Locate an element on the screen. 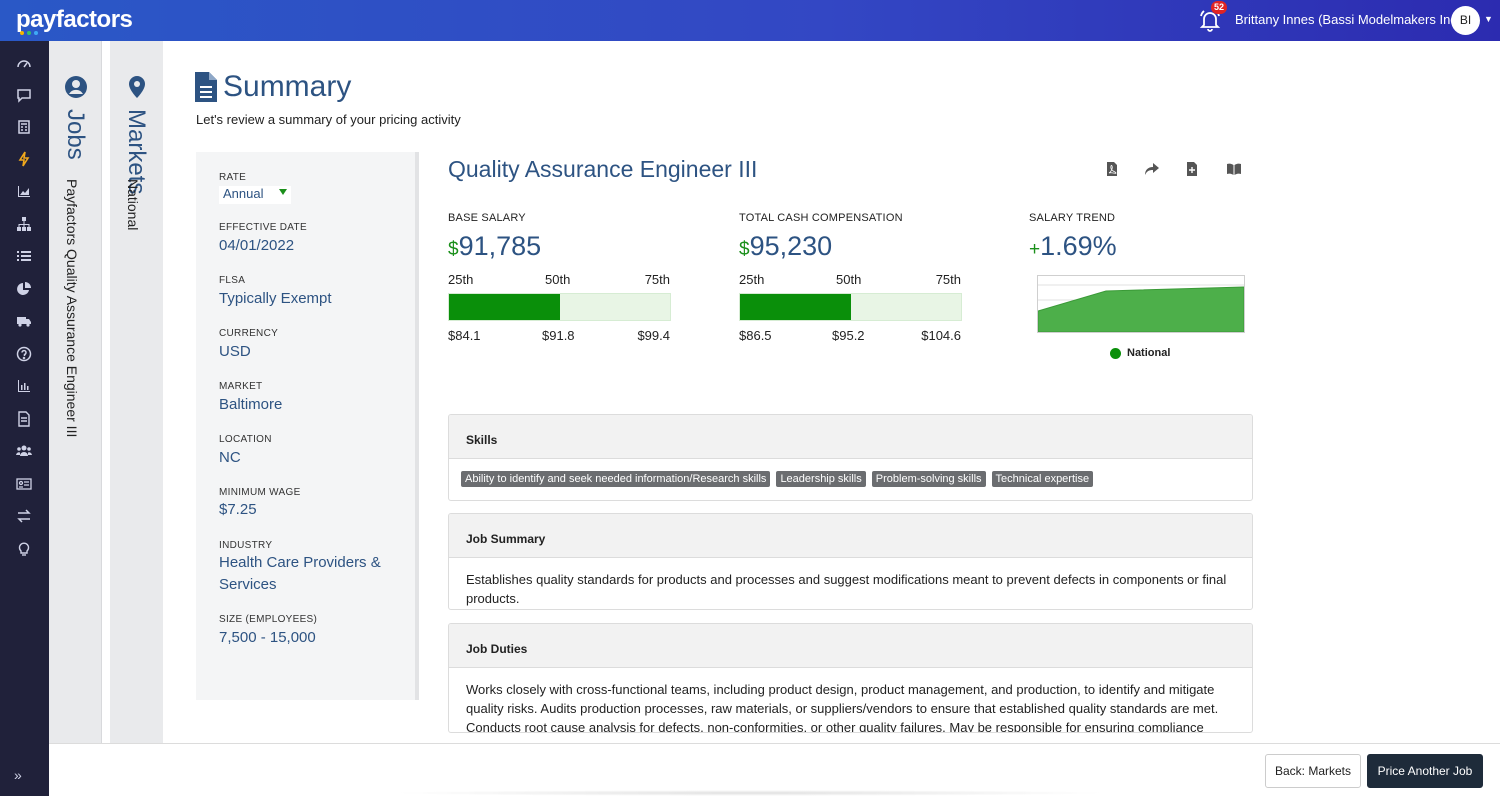  market-value: Baltimore is located at coordinates (251, 404).